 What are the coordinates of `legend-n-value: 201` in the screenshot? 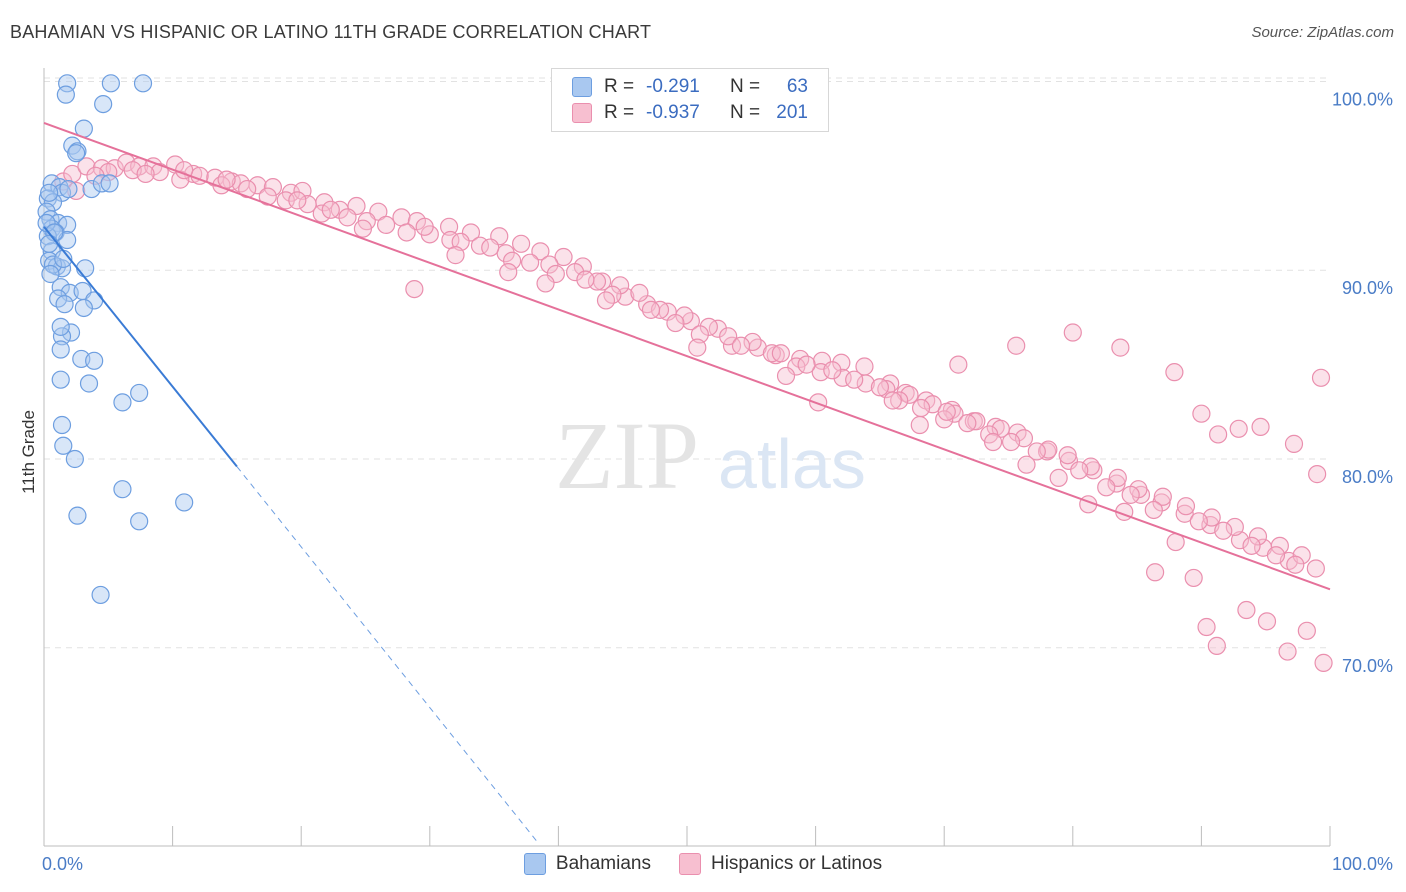 It's located at (792, 112).